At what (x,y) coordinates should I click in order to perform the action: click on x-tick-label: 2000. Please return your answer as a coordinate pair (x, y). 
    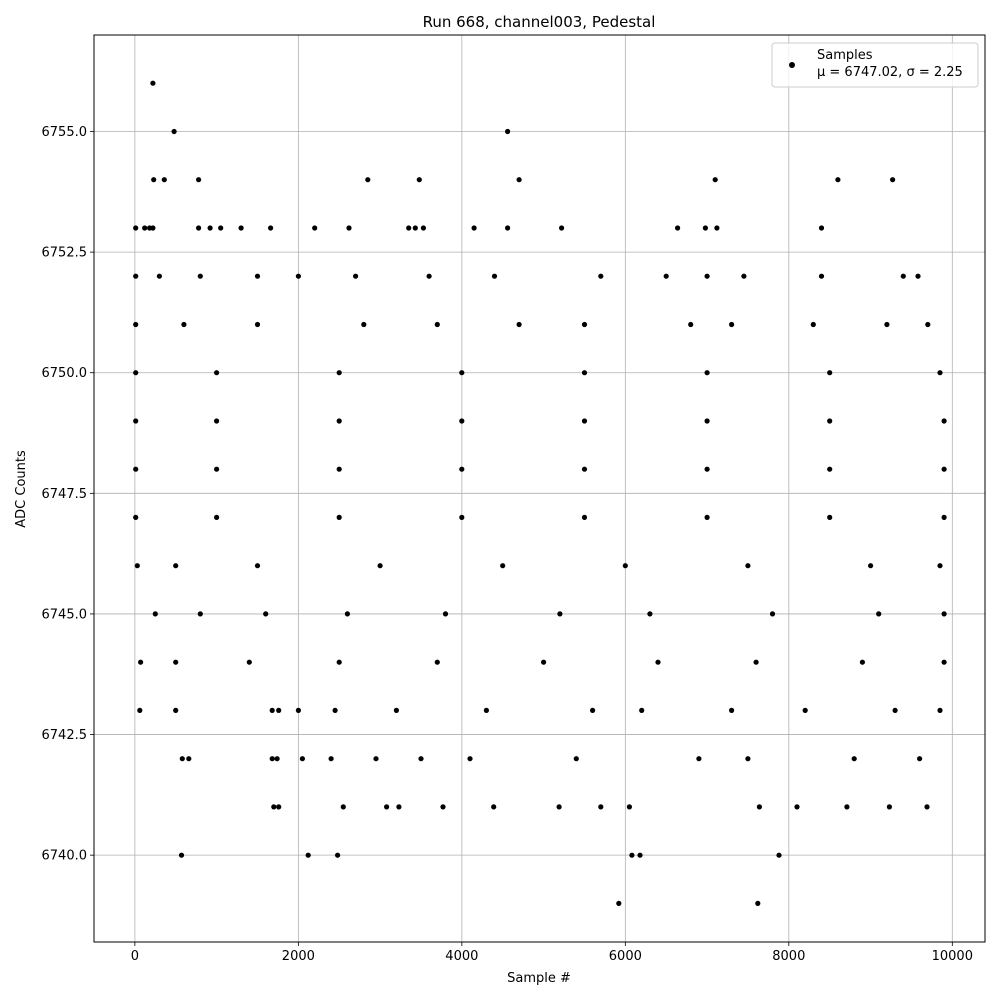
    Looking at the image, I should click on (298, 956).